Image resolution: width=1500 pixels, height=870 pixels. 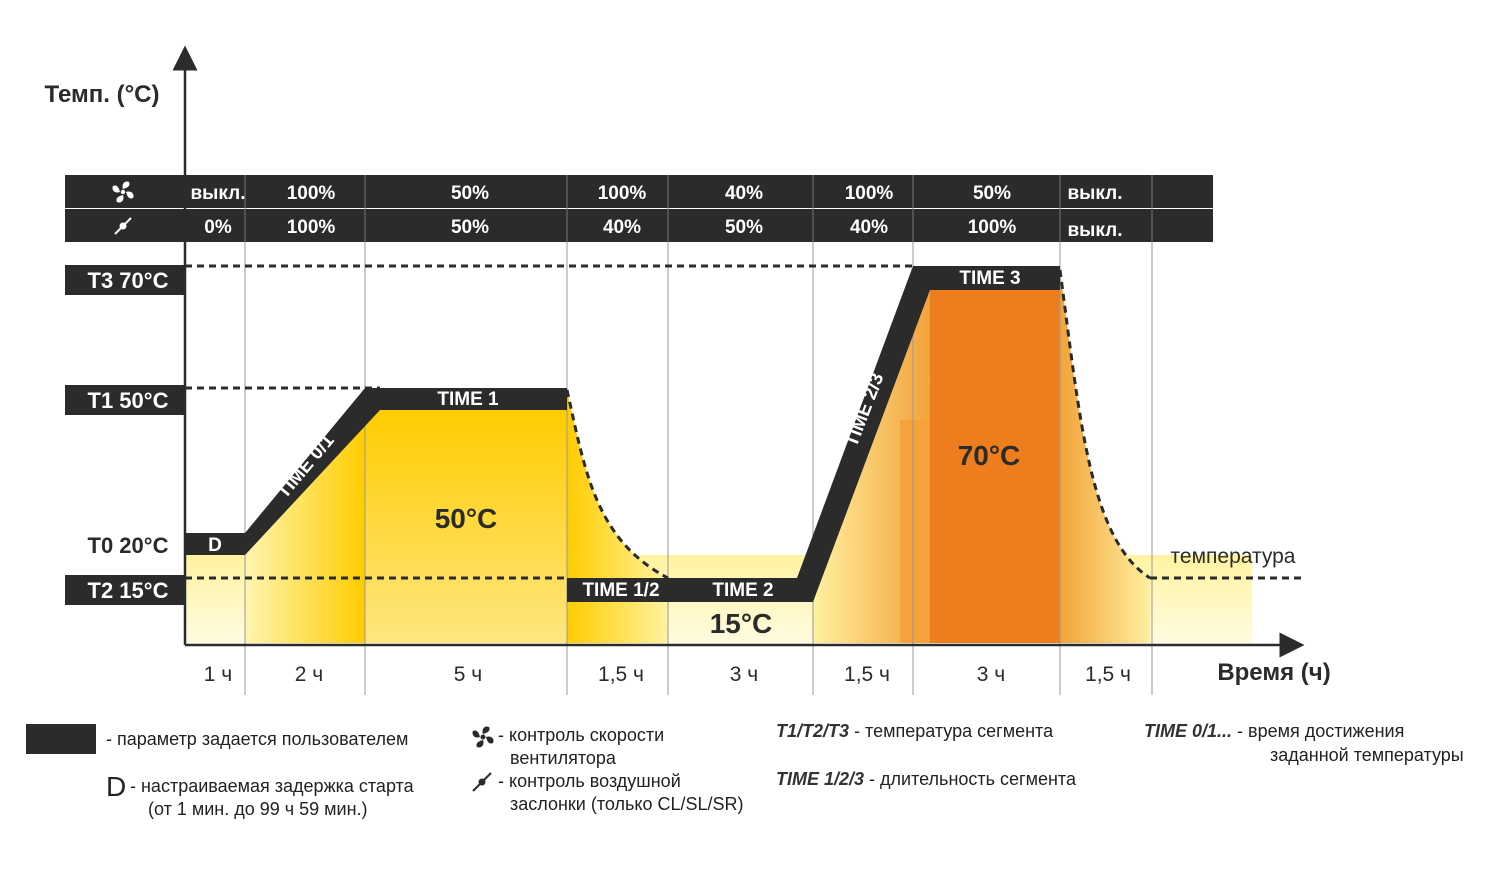 What do you see at coordinates (667, 674) in the screenshot?
I see `duration-row: 1 ч 2 ч 5 ч 1,5 ч 3 ч 1,5 ч 3 ч 1,5 ч` at bounding box center [667, 674].